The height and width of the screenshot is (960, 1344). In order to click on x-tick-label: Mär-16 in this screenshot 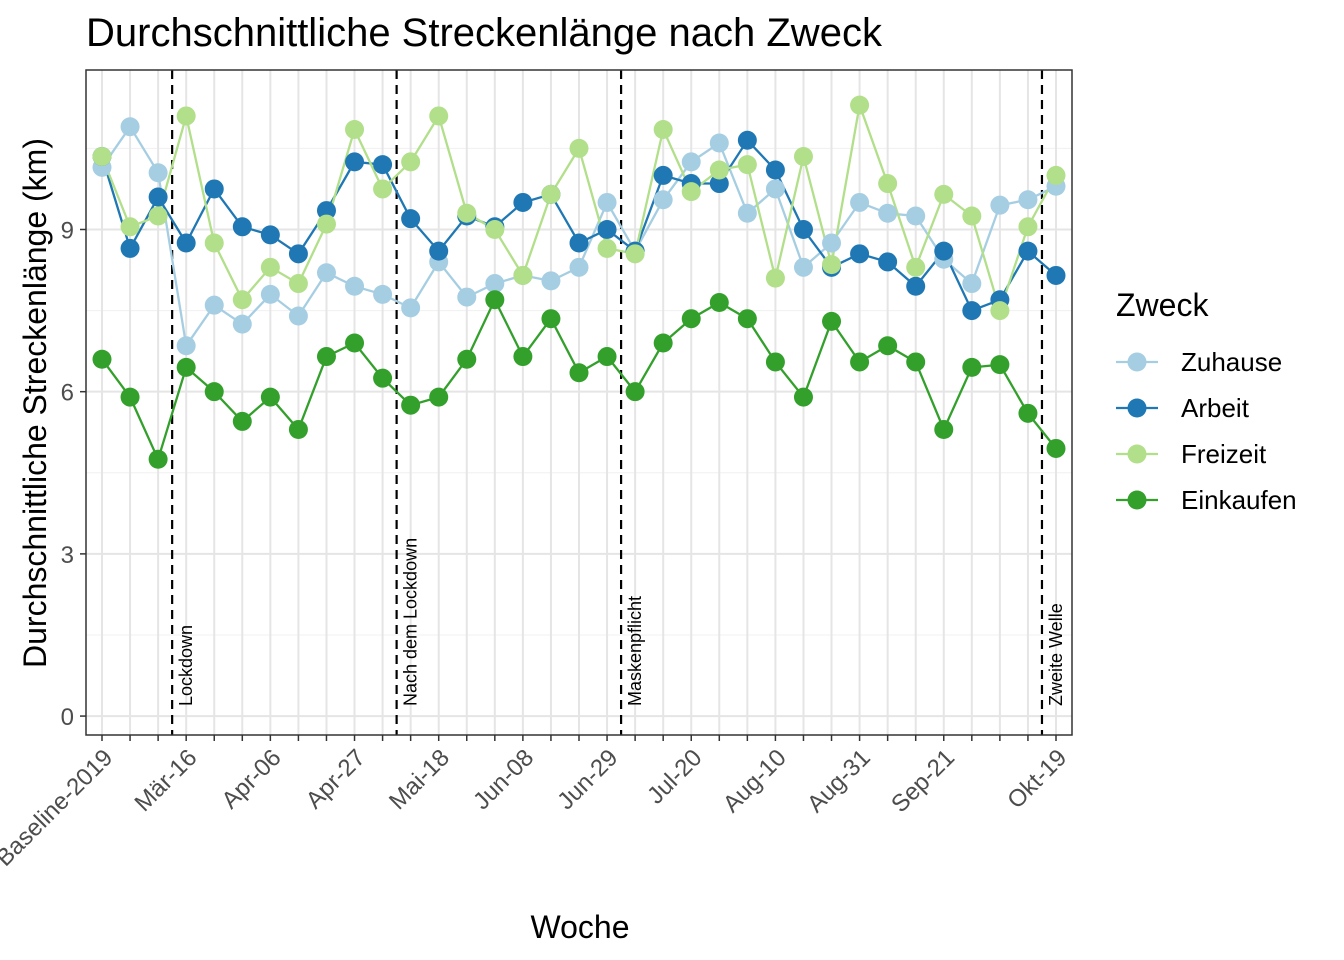, I will do `click(166, 780)`.